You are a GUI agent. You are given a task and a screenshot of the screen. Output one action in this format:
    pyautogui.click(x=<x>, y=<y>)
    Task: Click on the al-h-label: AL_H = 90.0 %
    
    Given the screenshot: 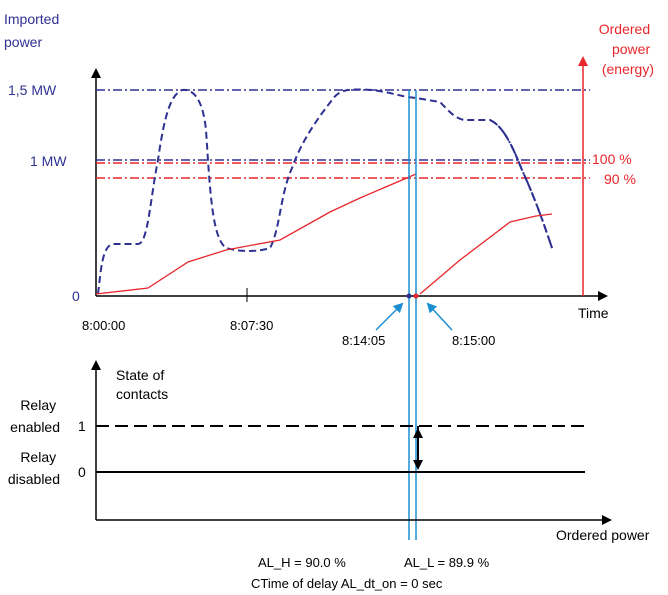 What is the action you would take?
    pyautogui.click(x=302, y=562)
    